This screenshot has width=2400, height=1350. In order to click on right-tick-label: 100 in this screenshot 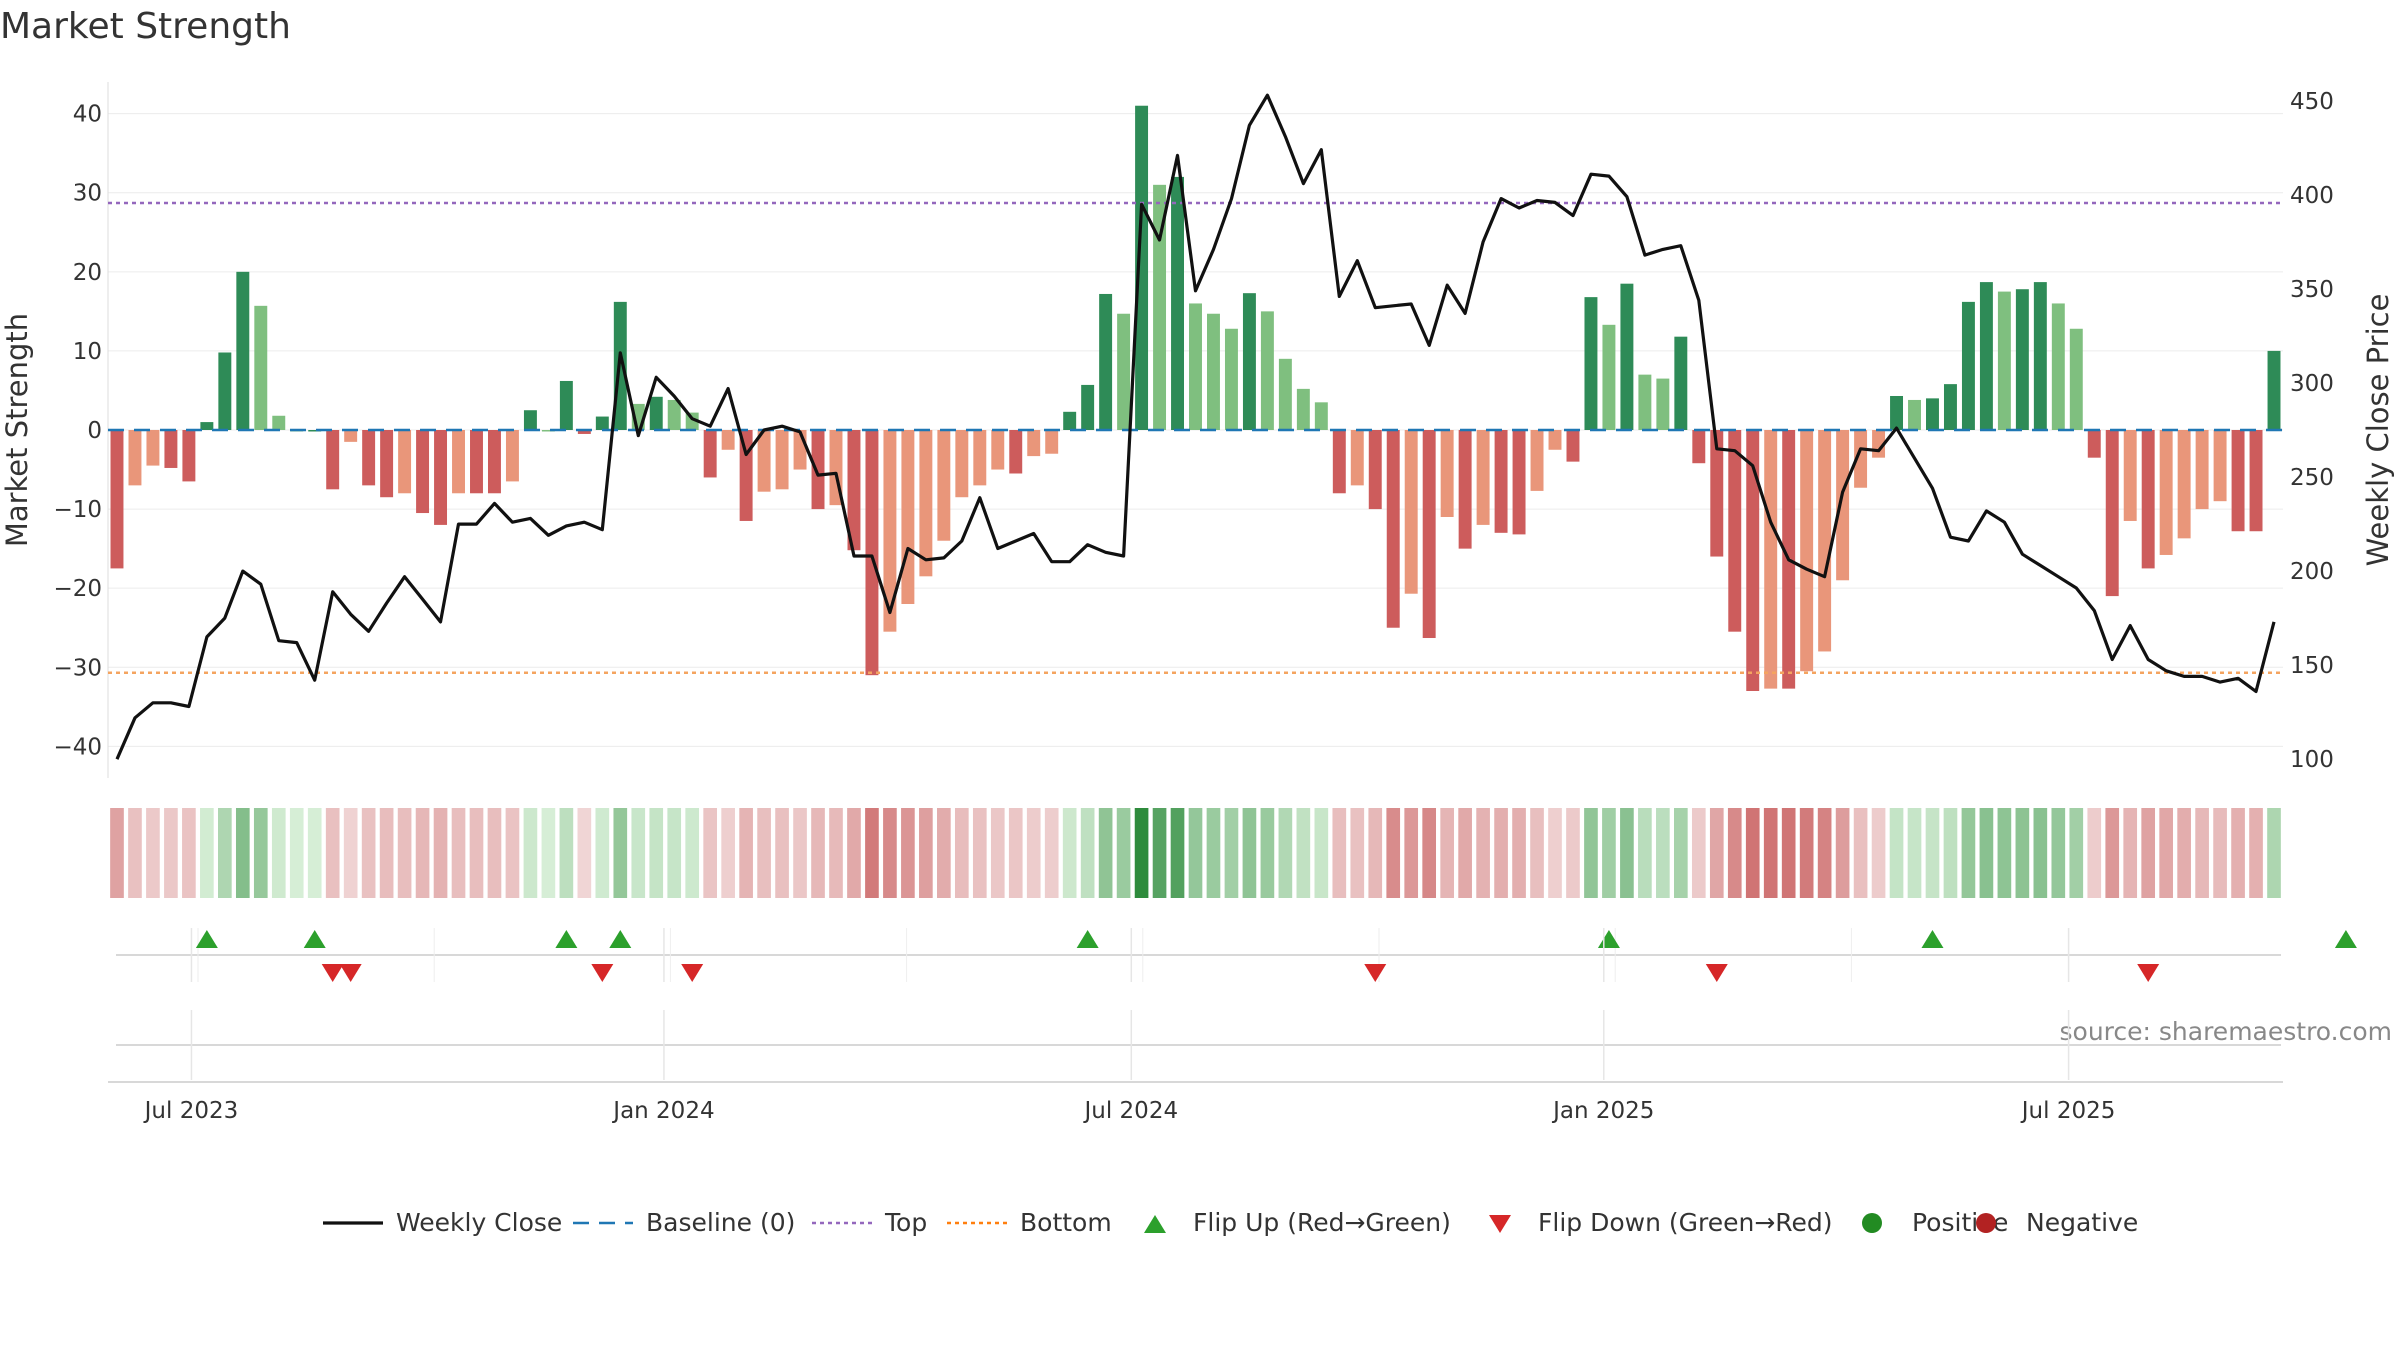, I will do `click(2312, 760)`.